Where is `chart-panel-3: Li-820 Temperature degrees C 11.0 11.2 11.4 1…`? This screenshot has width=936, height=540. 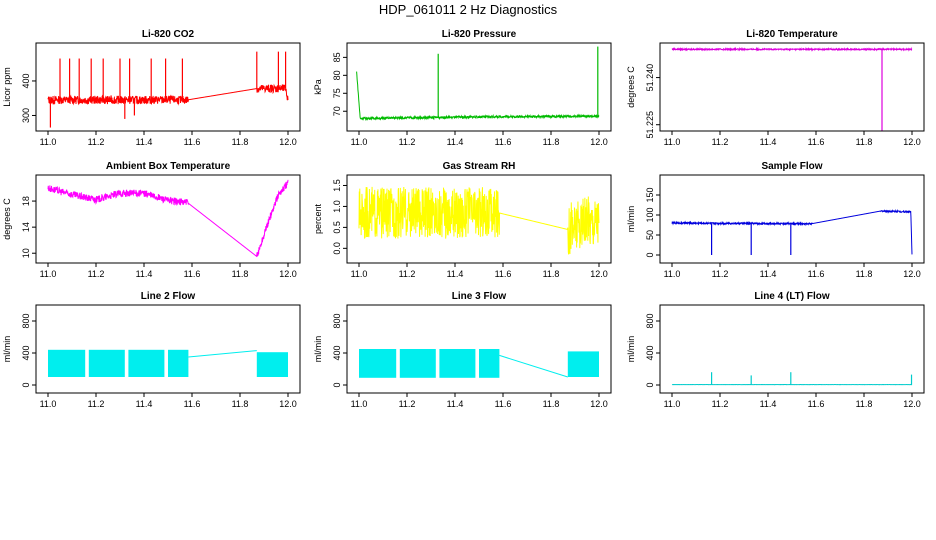 chart-panel-3: Li-820 Temperature degrees C 11.0 11.2 11.4 1… is located at coordinates (775, 88).